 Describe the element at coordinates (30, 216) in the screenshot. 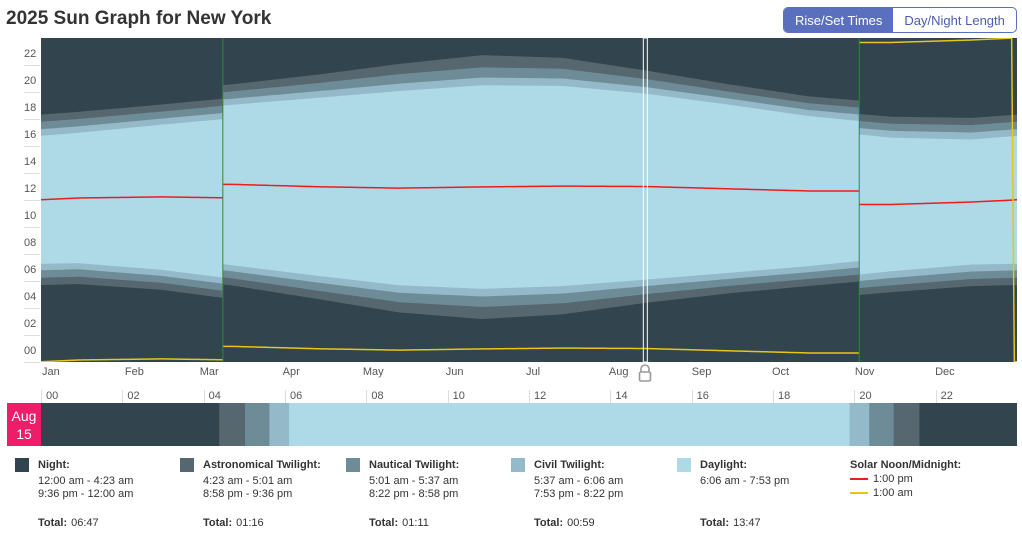

I see `y-tick-label: 10` at that location.